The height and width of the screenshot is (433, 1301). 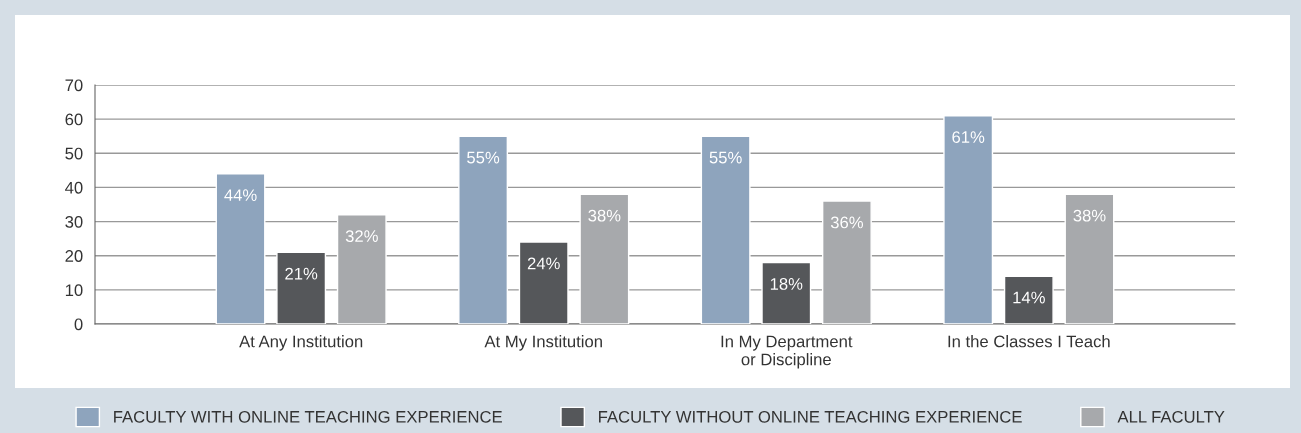 What do you see at coordinates (787, 352) in the screenshot?
I see `x-tick-label: In My Department or Discipline` at bounding box center [787, 352].